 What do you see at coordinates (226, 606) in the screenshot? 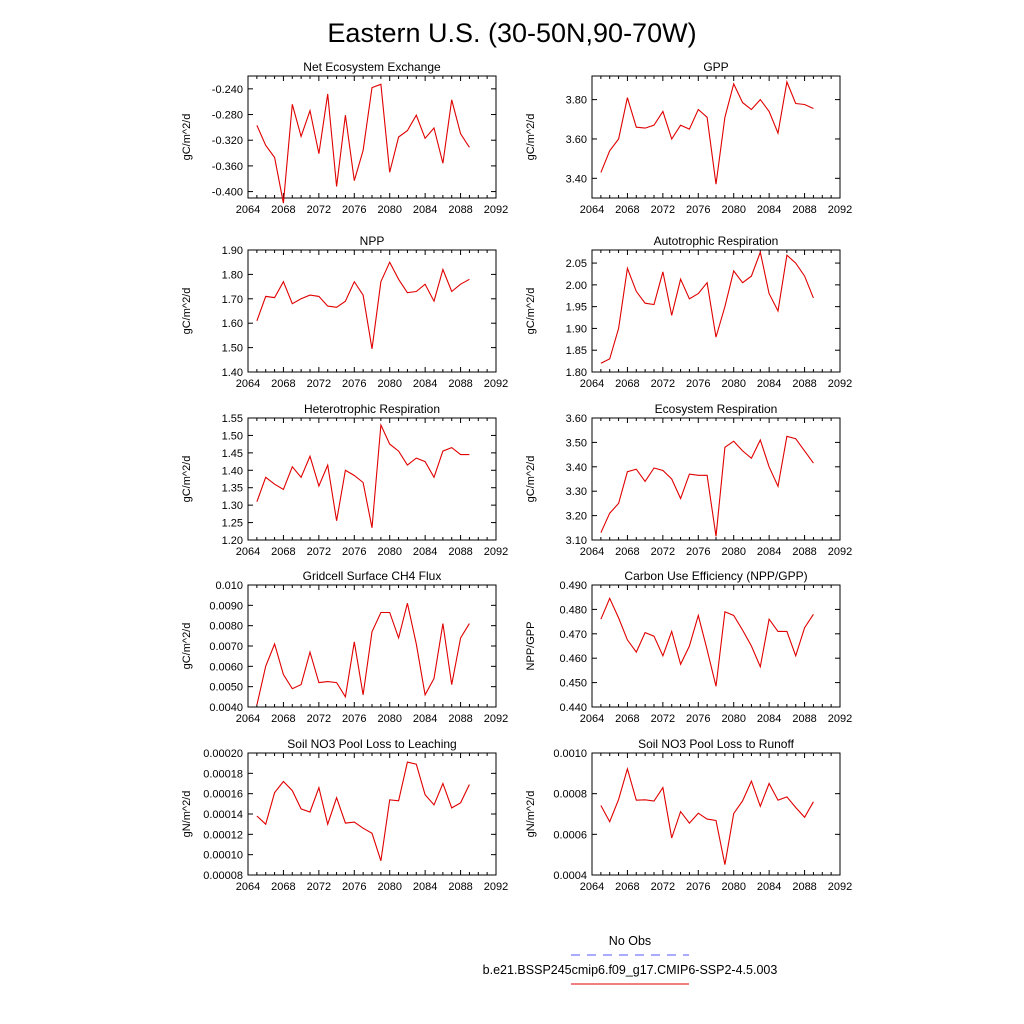
I see `y-tick-label: 0.0090` at bounding box center [226, 606].